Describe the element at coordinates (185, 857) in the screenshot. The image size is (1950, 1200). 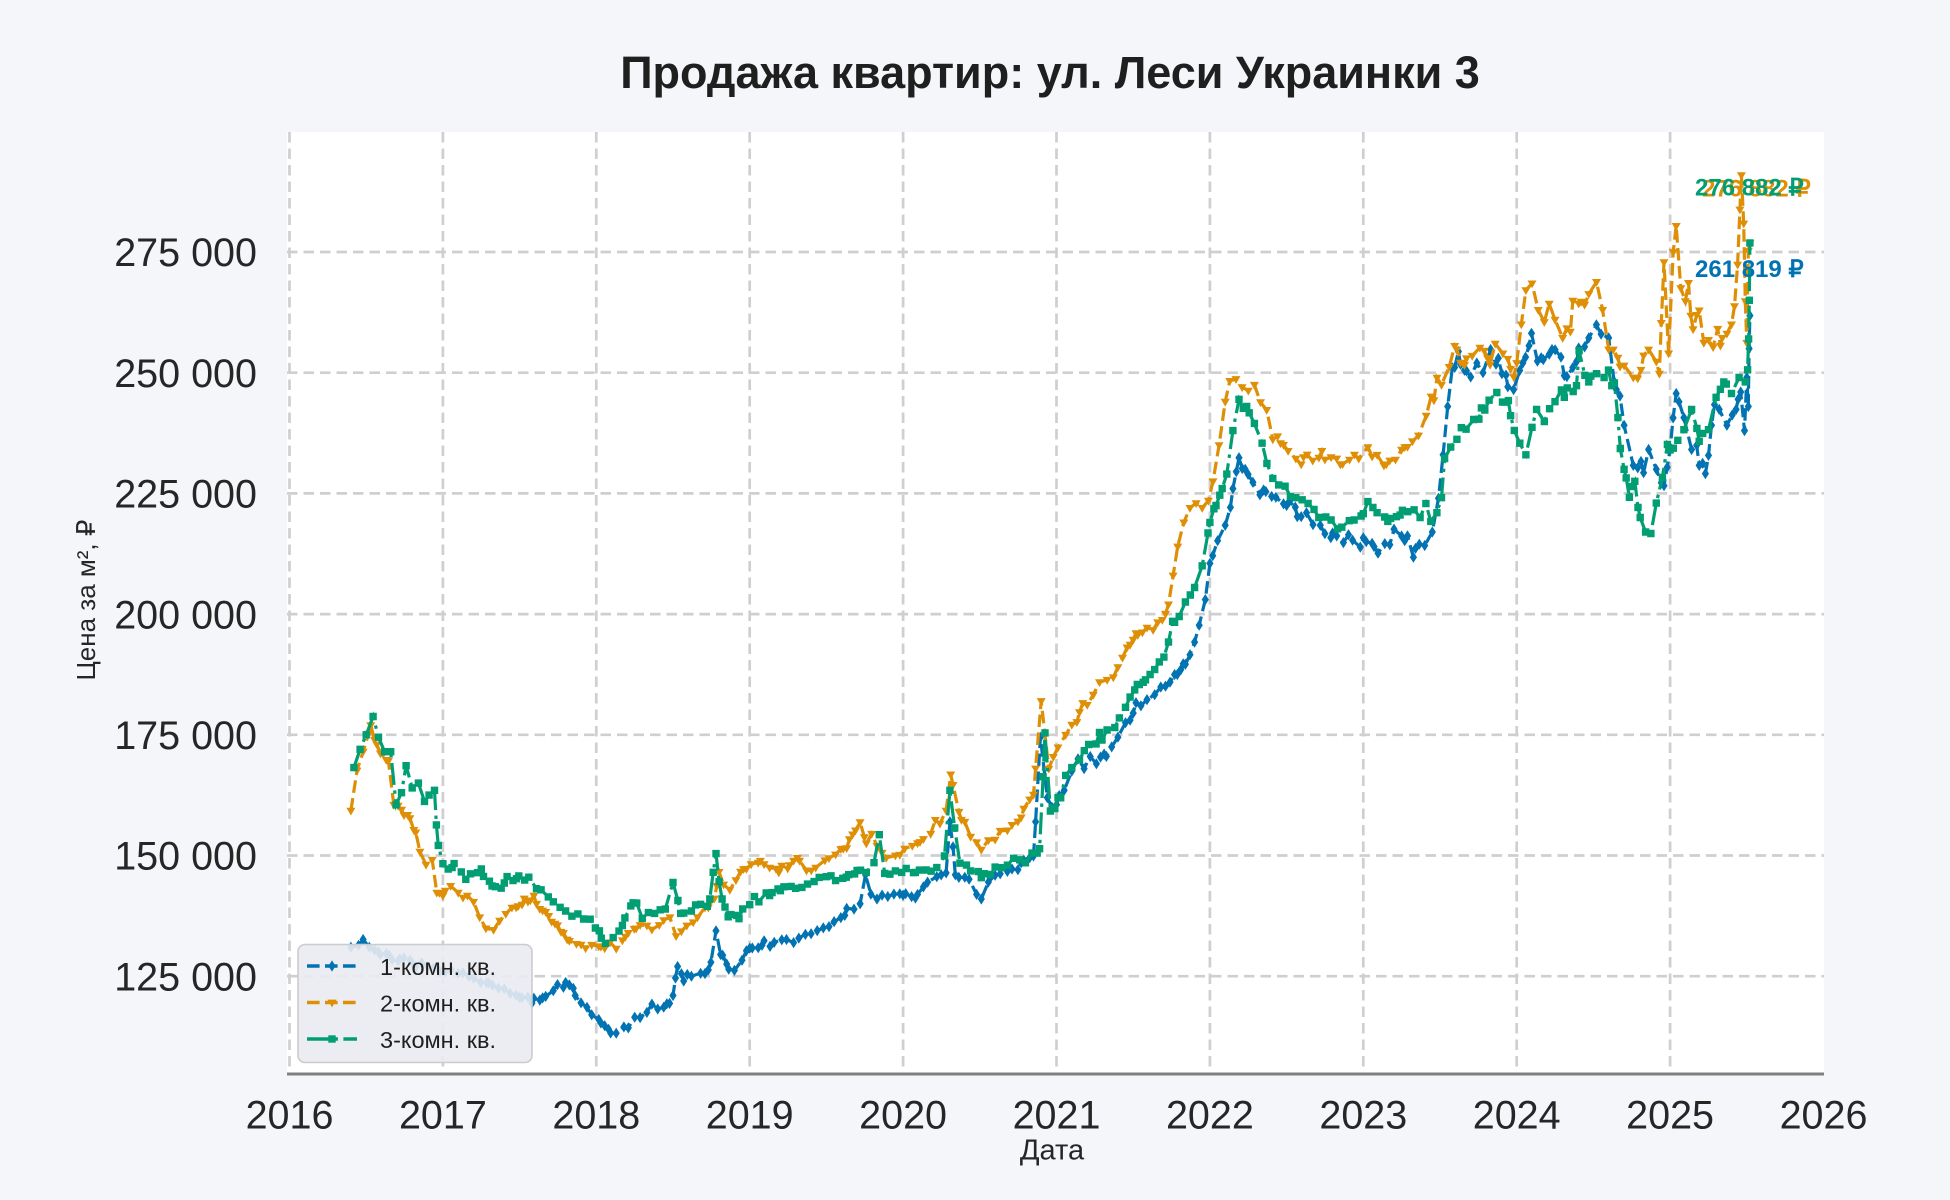
I see `svg-text: 150 000` at that location.